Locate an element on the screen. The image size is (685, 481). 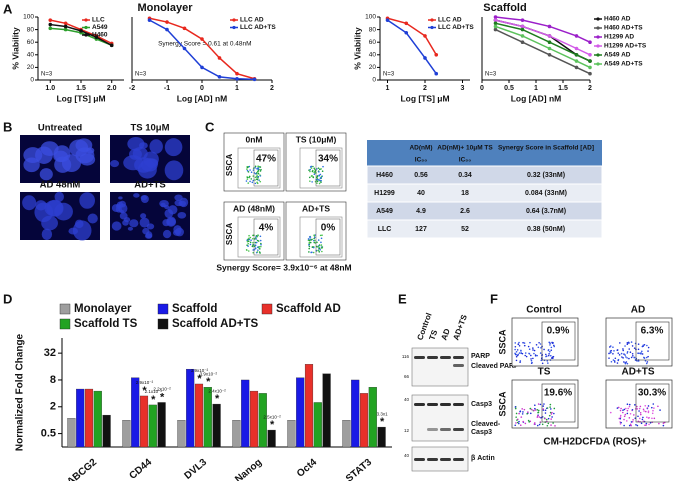
x-axis-label: CM-H2DCFDA (ROS)+ is located at coordinates (594, 442).